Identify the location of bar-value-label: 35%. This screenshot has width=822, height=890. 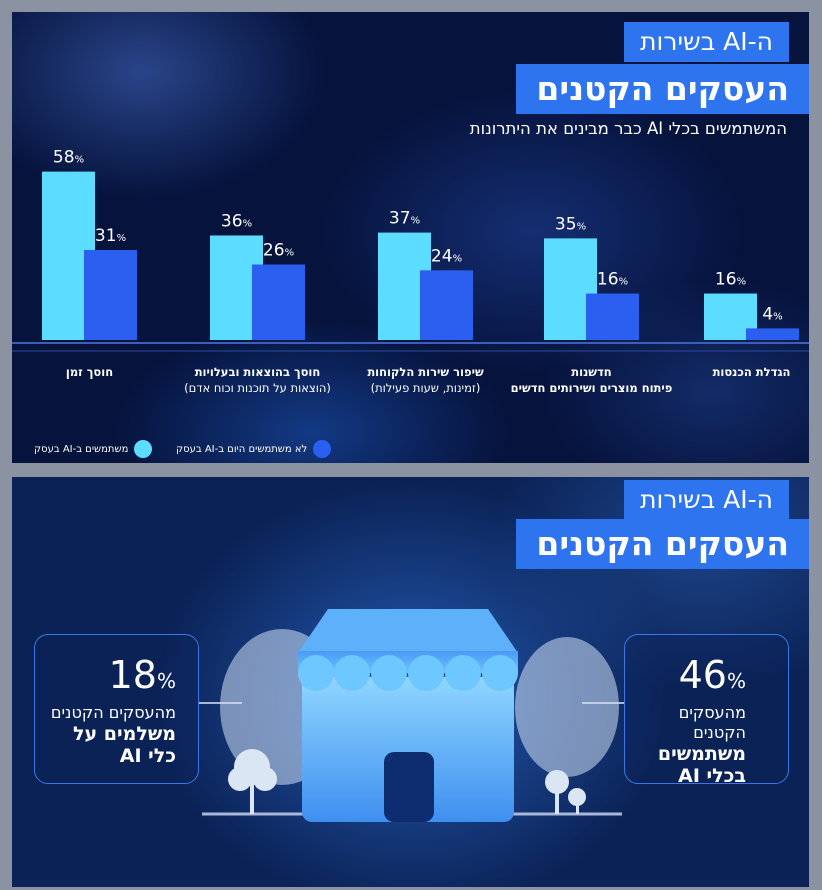
(570, 224).